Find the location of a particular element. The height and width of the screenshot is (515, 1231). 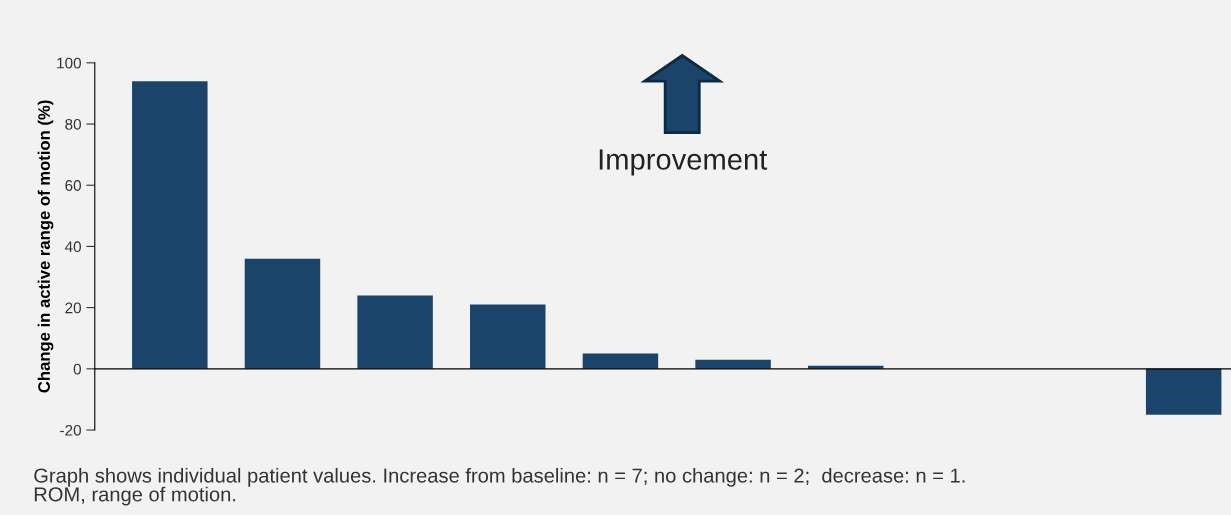

y-tick-label: 40 is located at coordinates (72, 247).